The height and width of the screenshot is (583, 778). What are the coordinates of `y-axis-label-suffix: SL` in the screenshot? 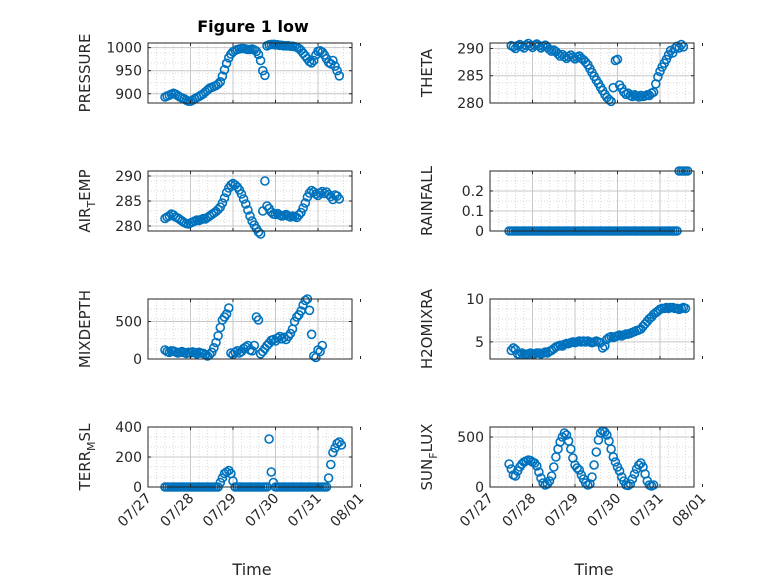 It's located at (85, 432).